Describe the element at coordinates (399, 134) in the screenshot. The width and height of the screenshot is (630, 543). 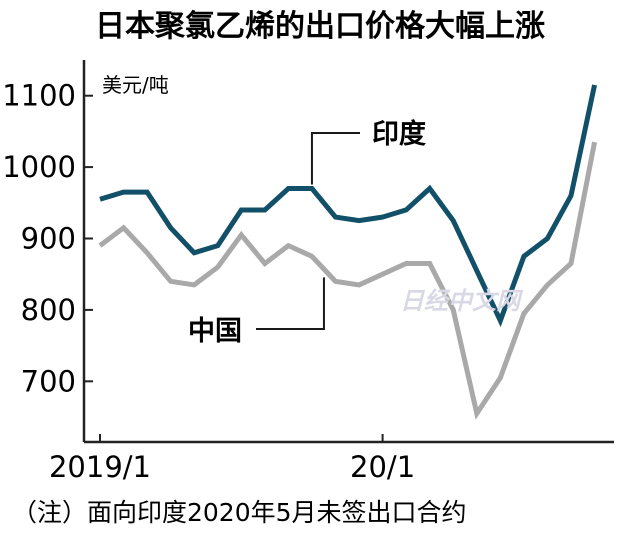
I see `series-label-india: 印度` at that location.